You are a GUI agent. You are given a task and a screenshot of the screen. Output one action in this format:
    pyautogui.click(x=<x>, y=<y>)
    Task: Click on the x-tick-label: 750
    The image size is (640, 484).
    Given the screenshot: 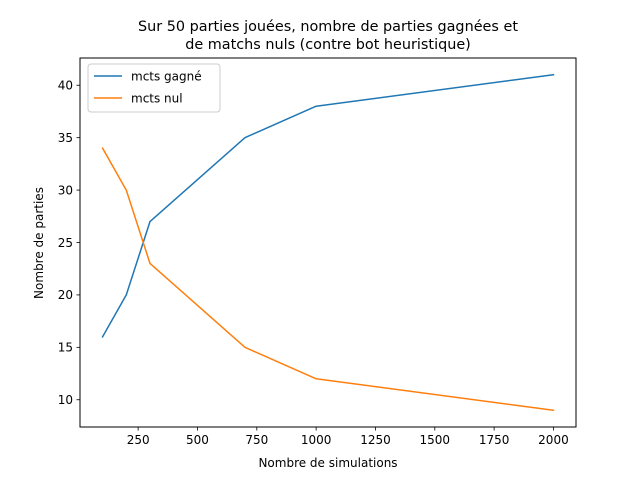 What is the action you would take?
    pyautogui.click(x=256, y=440)
    